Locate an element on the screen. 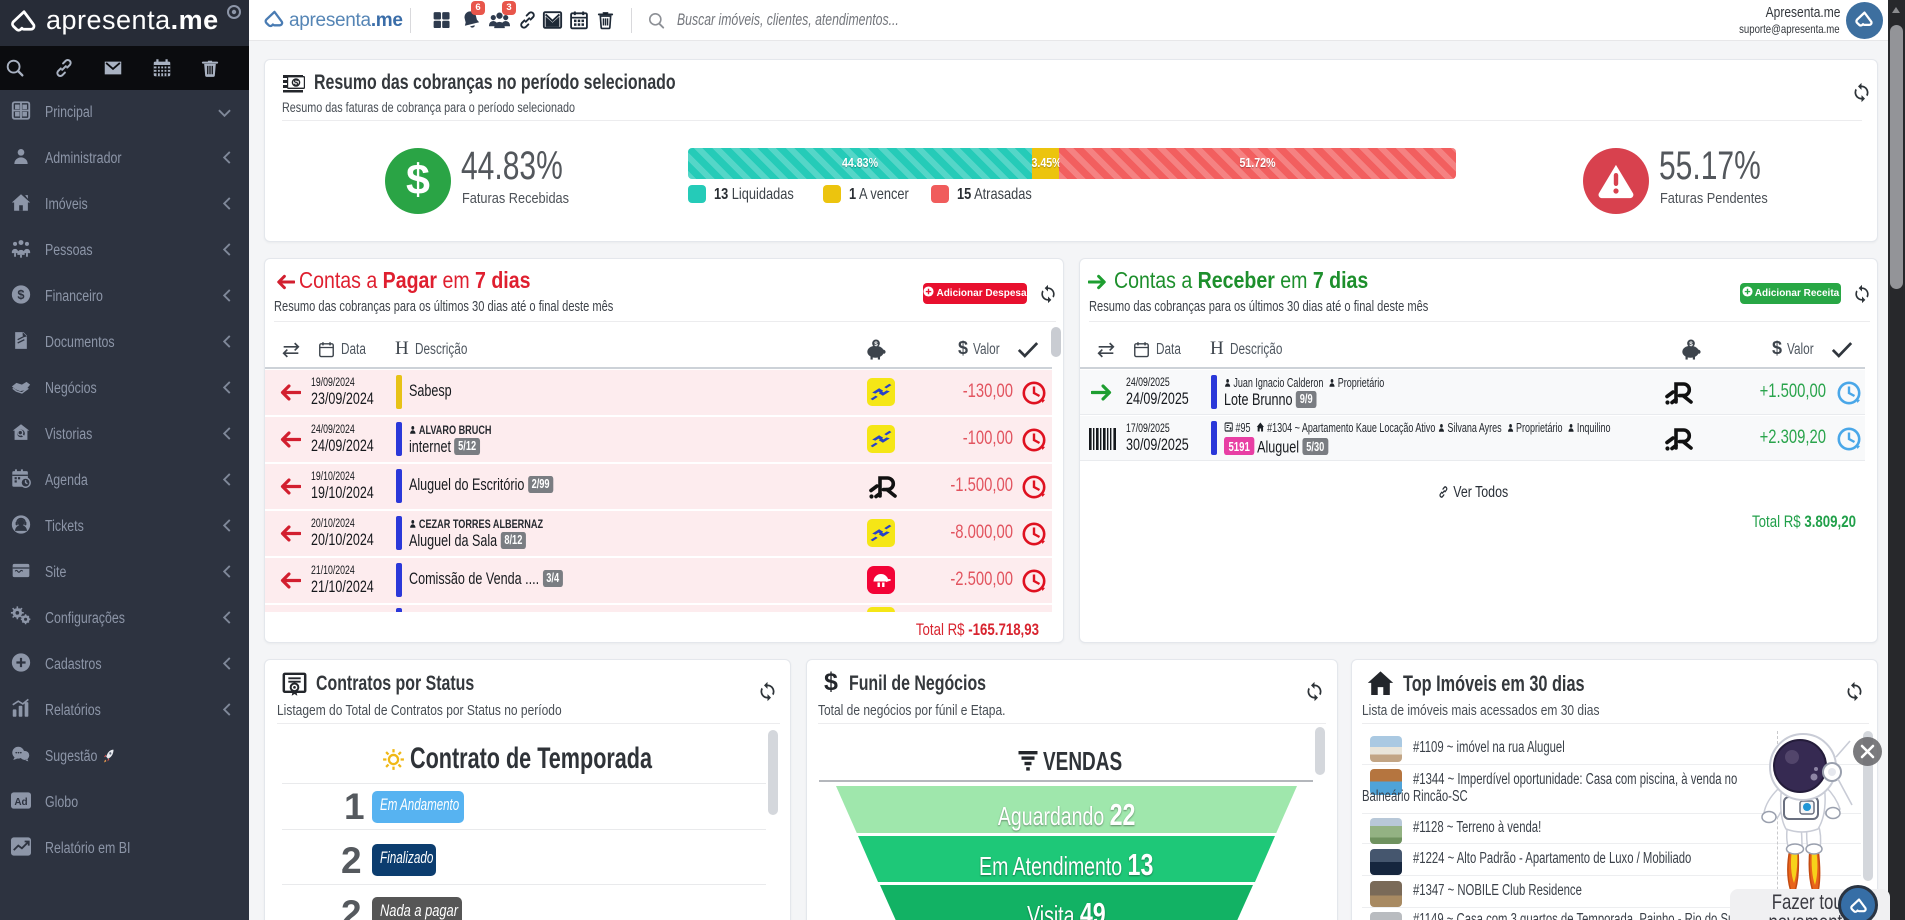 This screenshot has height=920, width=1905. svg-text: Ad is located at coordinates (20, 802).